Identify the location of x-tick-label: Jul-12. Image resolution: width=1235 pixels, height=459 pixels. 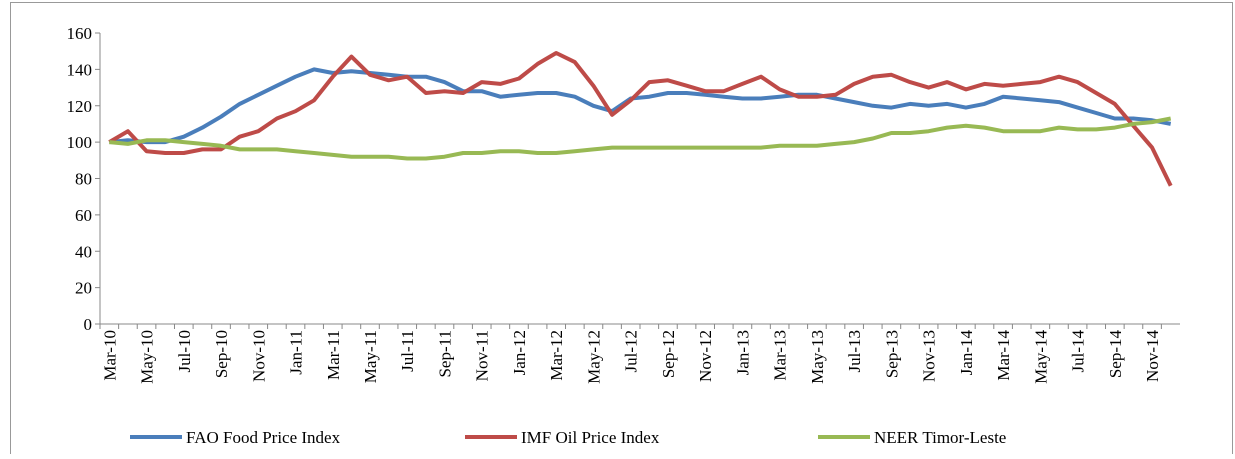
(631, 351).